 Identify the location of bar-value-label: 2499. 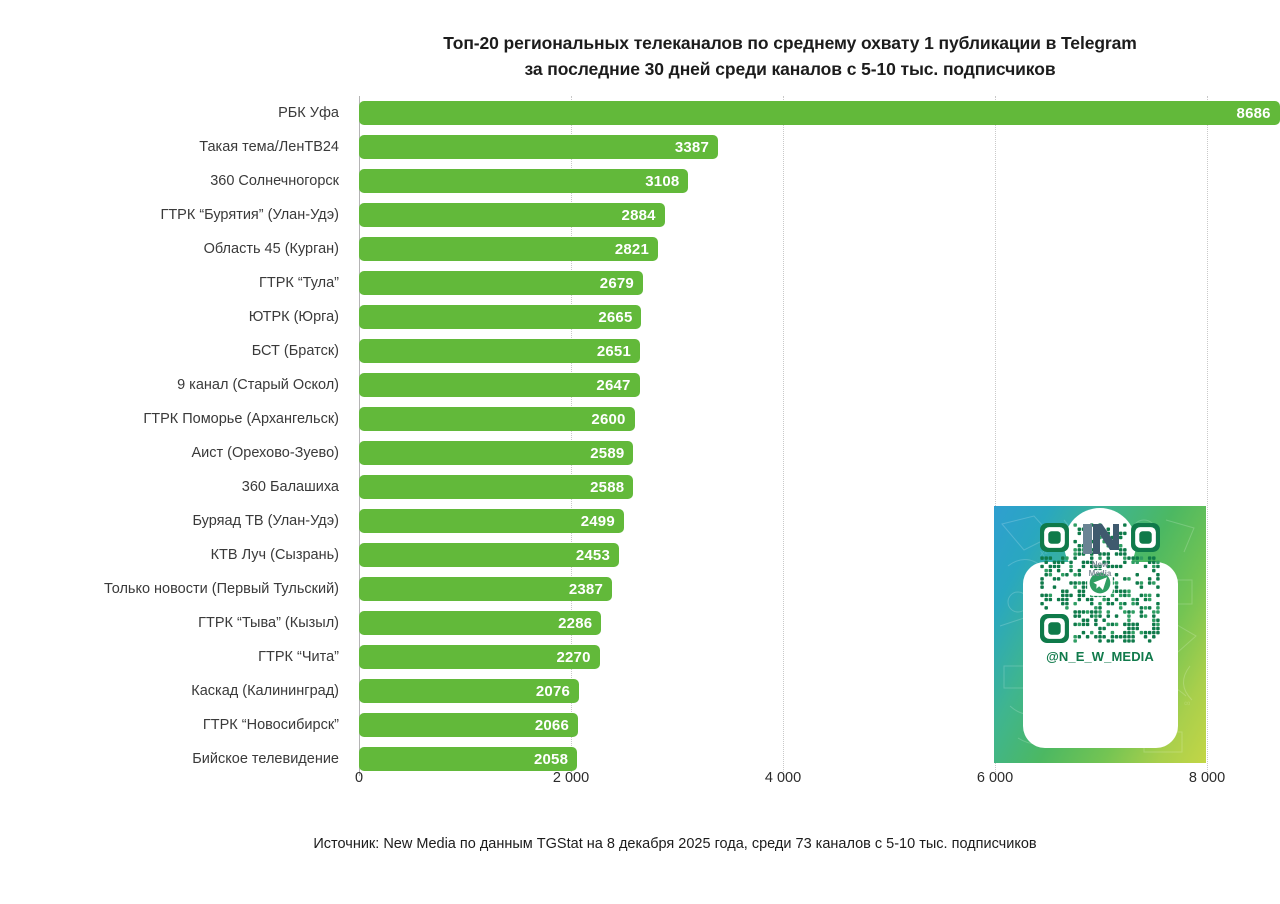
(597, 521).